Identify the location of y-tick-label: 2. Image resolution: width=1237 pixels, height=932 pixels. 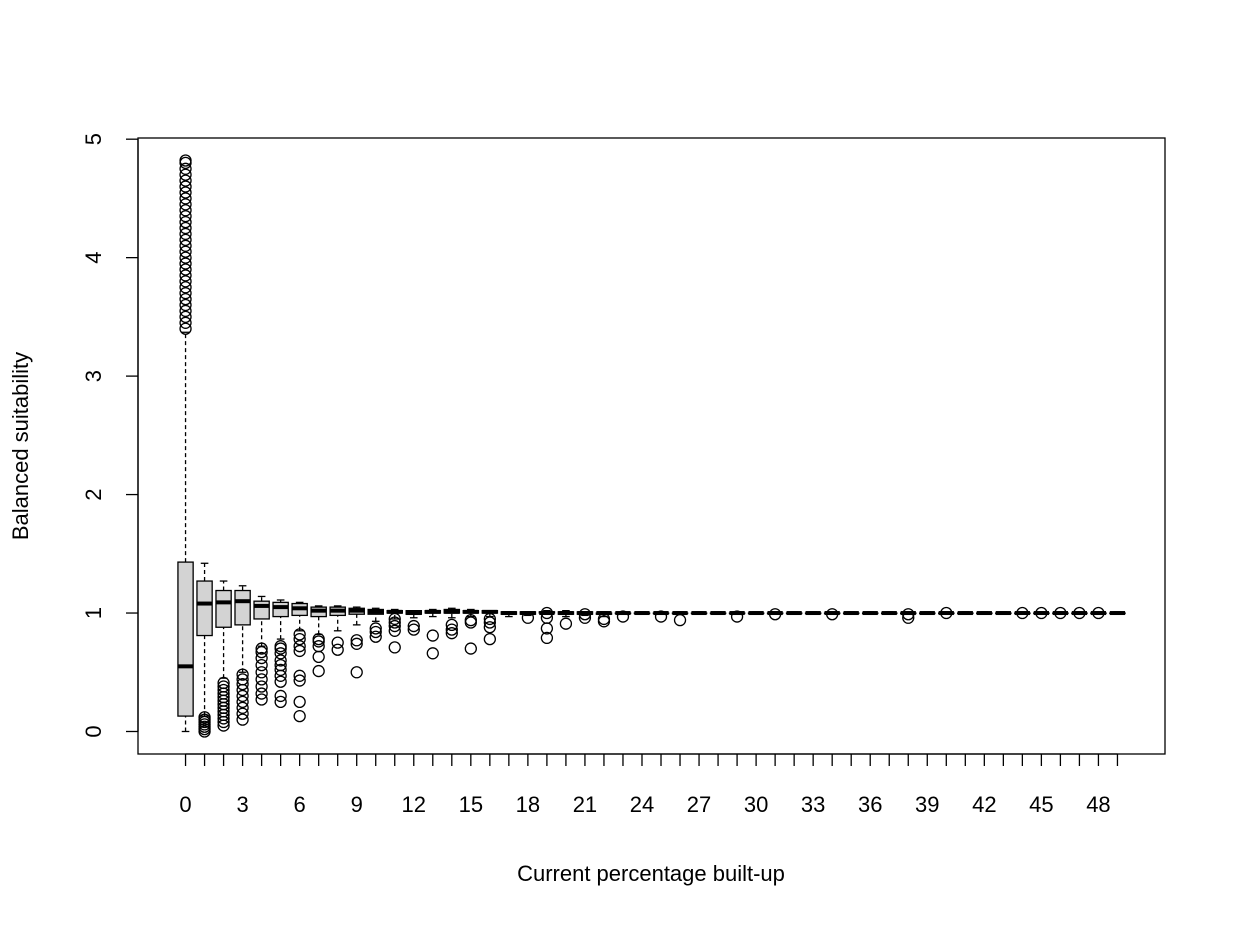
(93, 494).